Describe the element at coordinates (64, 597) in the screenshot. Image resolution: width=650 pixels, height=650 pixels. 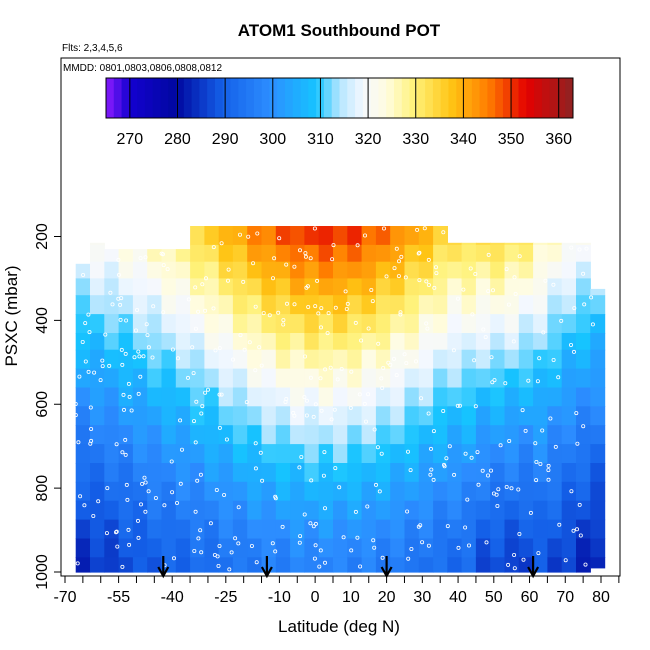
I see `x-tick-label: -70` at that location.